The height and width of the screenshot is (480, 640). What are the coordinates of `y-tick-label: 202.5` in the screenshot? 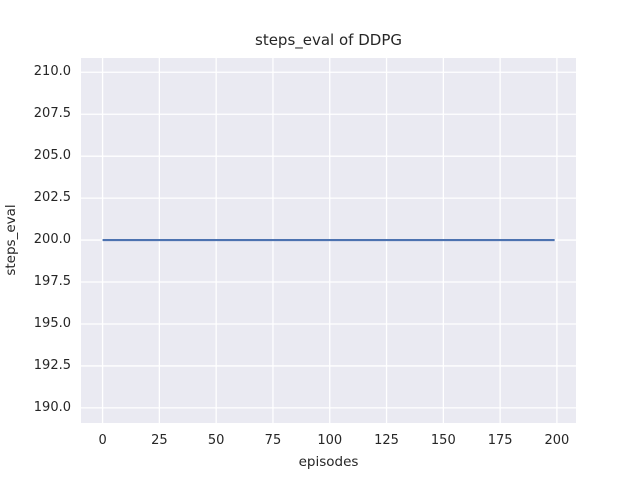 It's located at (52, 198).